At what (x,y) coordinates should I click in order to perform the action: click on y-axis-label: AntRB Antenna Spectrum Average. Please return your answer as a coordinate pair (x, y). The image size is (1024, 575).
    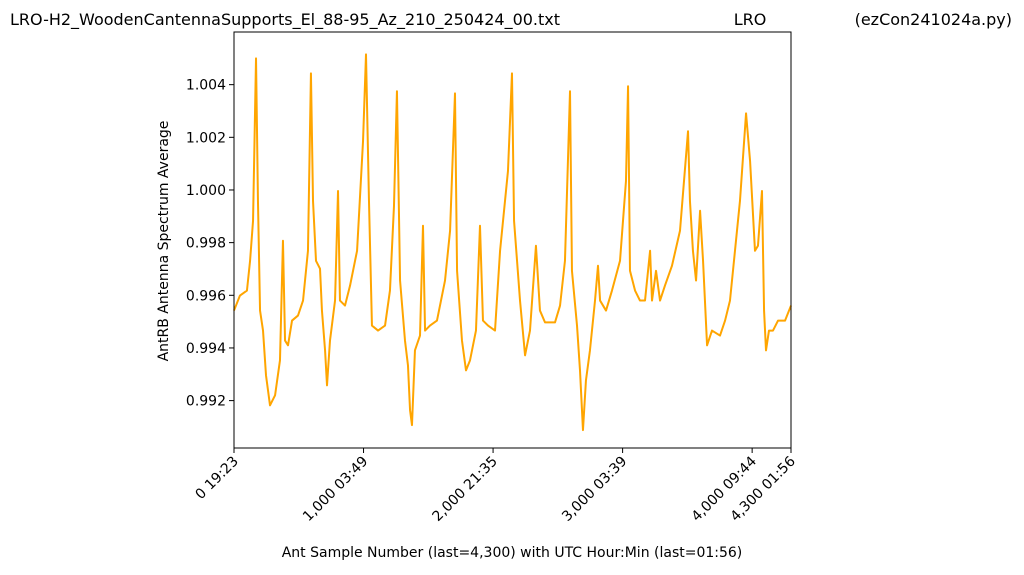
    Looking at the image, I should click on (164, 241).